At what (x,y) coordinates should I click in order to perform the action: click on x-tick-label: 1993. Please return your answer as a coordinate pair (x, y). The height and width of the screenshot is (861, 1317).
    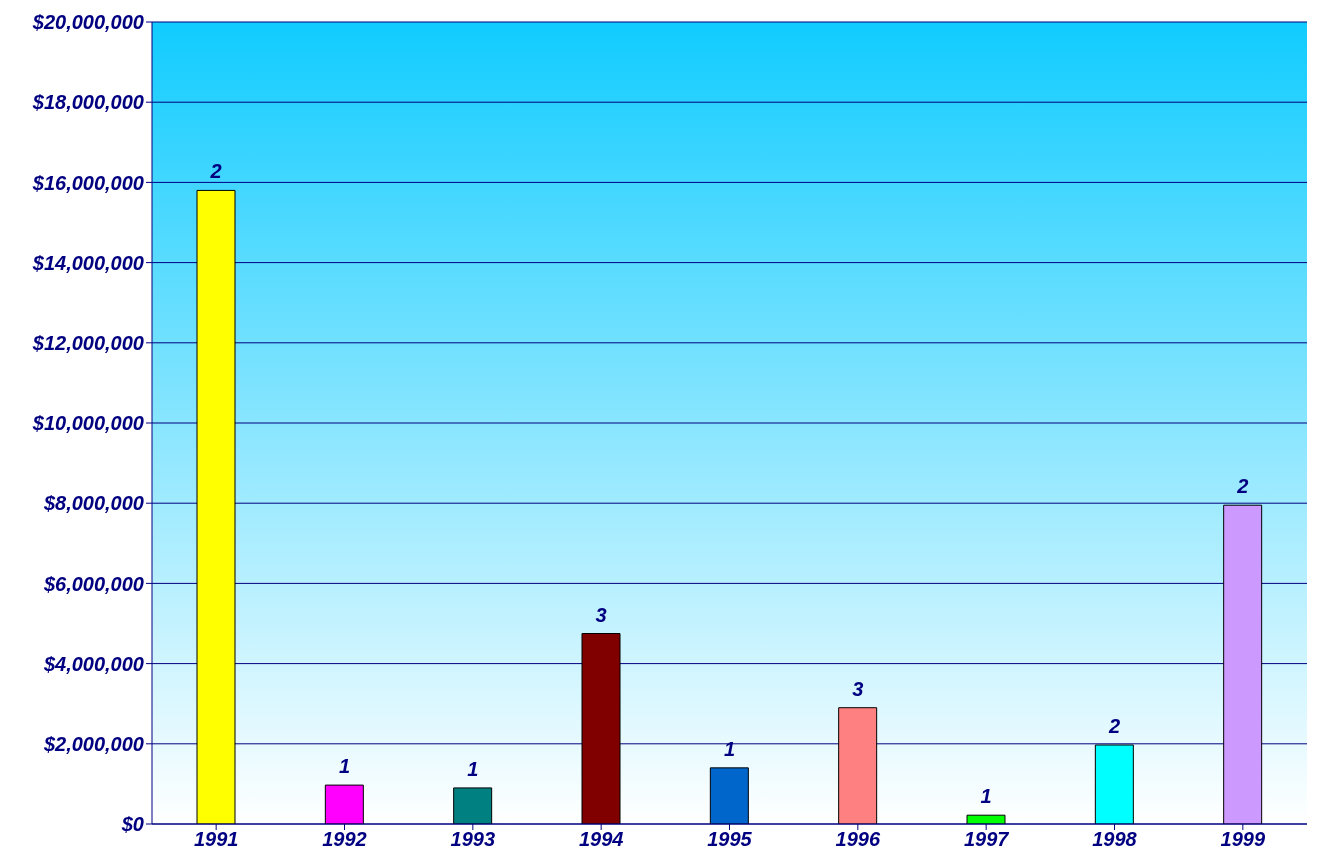
    Looking at the image, I should click on (473, 839).